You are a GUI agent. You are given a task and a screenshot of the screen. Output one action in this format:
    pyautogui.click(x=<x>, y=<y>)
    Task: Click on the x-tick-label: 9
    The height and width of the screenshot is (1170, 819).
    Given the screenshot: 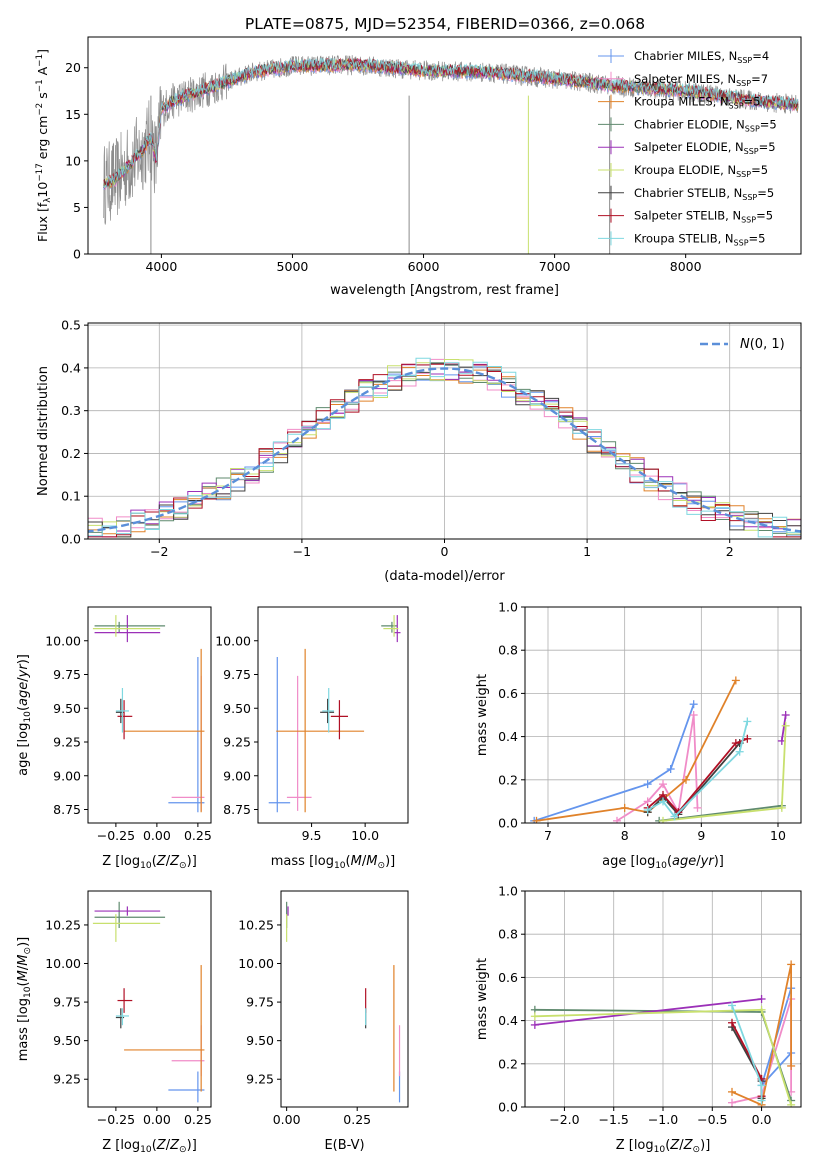 What is the action you would take?
    pyautogui.click(x=701, y=835)
    